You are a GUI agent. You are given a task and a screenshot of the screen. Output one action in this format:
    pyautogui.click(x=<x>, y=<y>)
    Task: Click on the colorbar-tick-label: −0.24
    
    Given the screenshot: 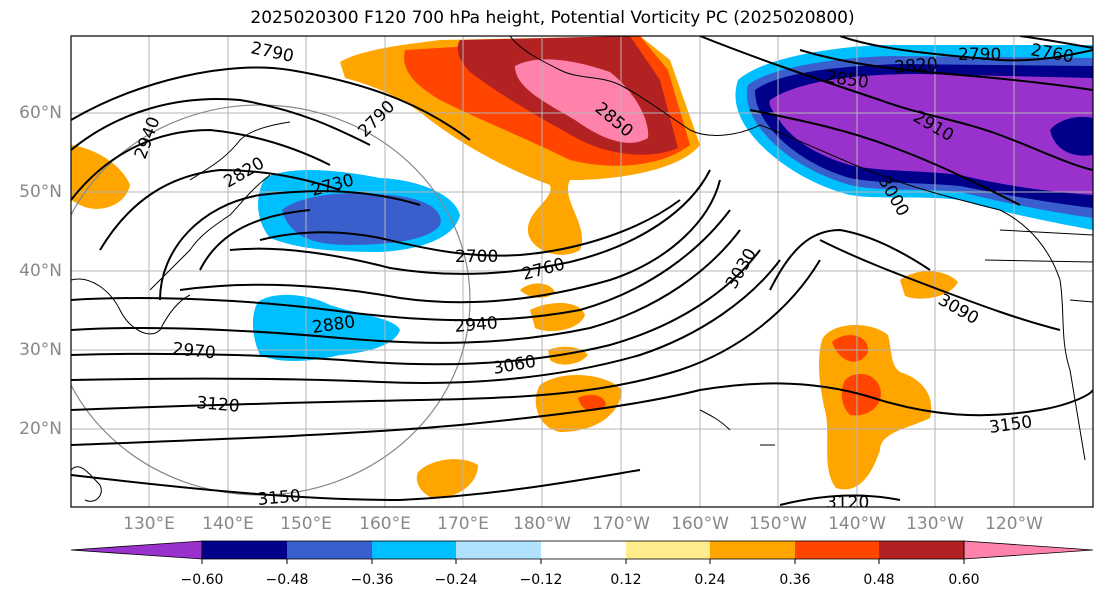 What is the action you would take?
    pyautogui.click(x=456, y=580)
    